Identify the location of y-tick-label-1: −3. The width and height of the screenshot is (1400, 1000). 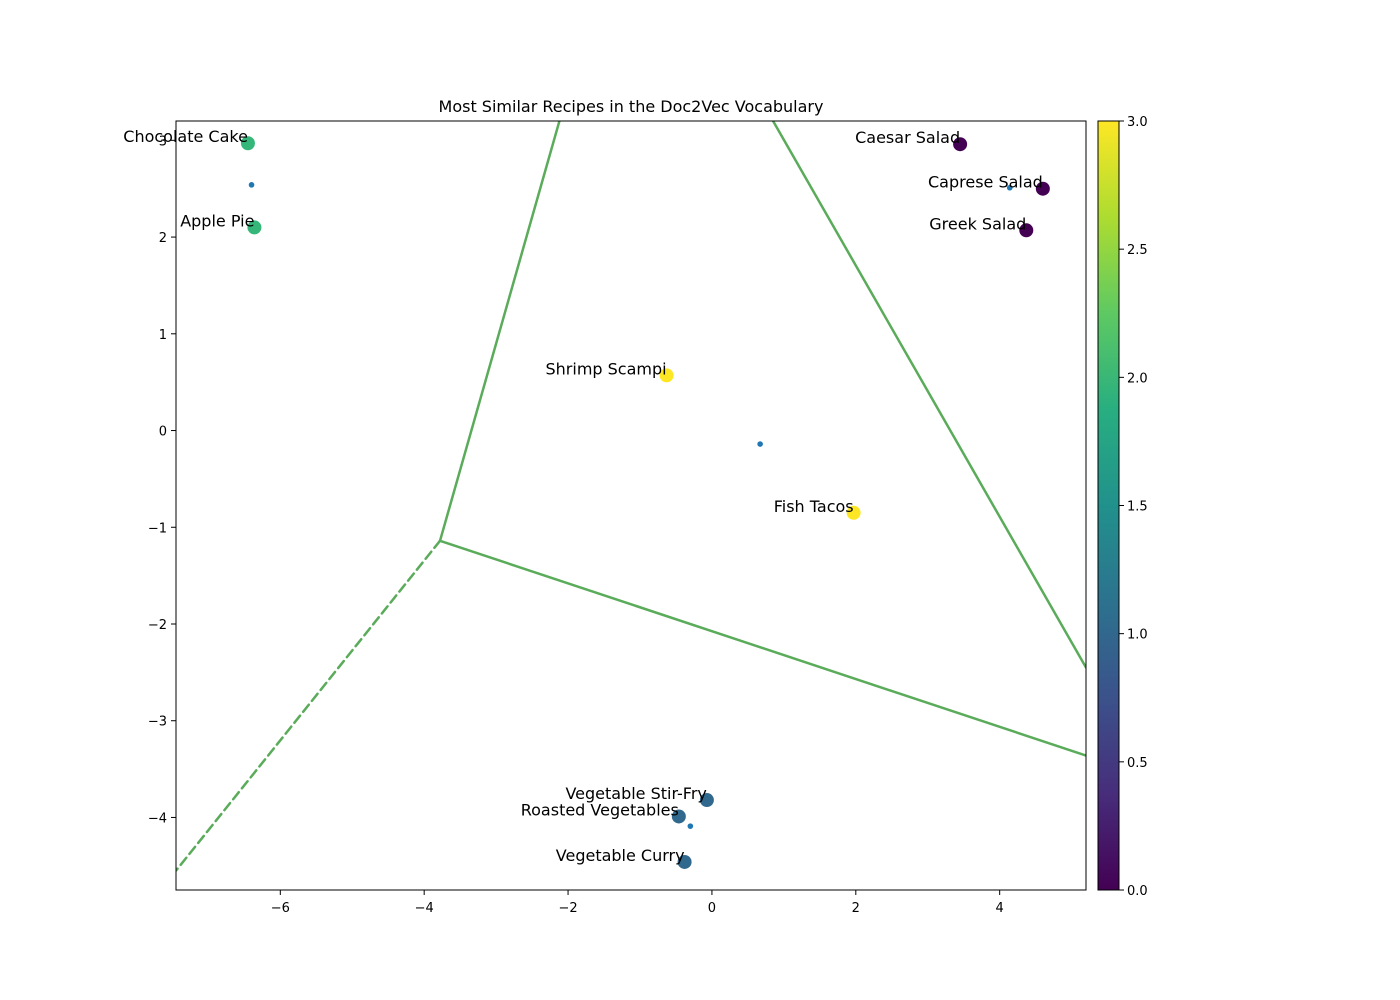
(157, 722).